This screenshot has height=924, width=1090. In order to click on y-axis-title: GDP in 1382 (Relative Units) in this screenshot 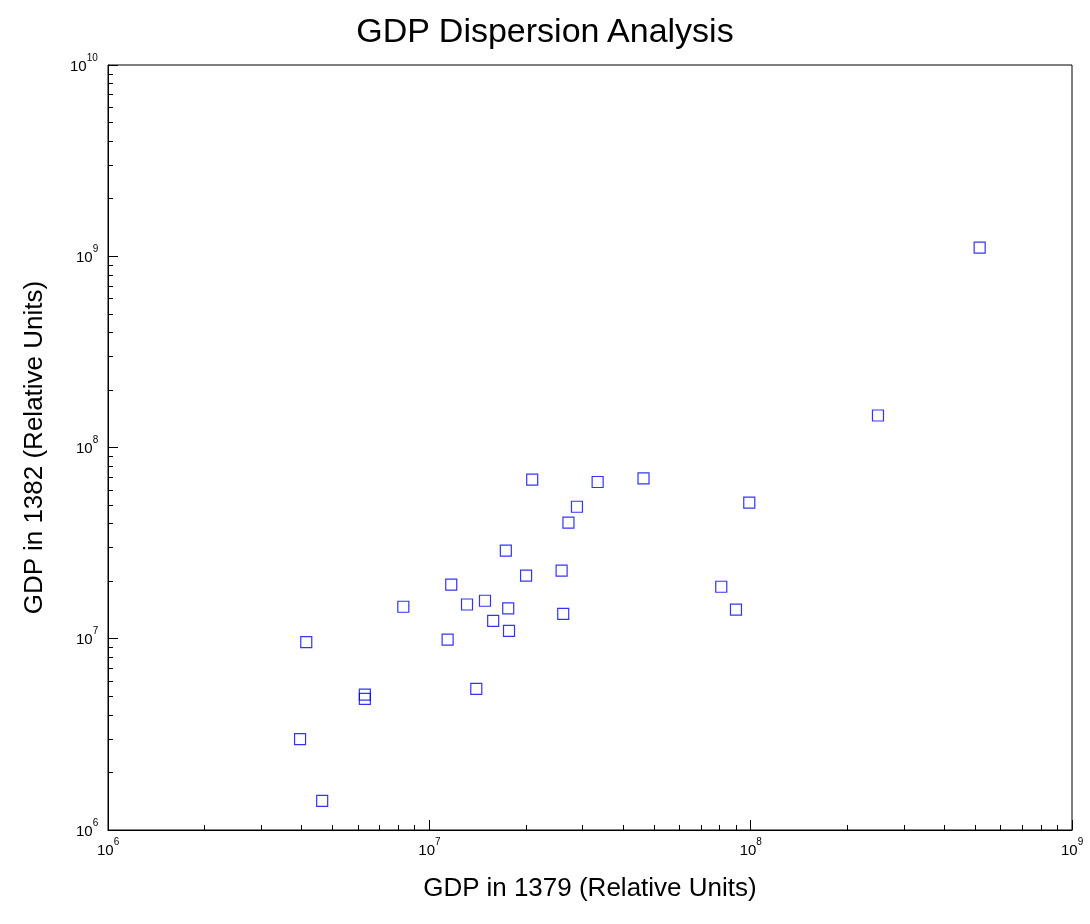, I will do `click(33, 447)`.